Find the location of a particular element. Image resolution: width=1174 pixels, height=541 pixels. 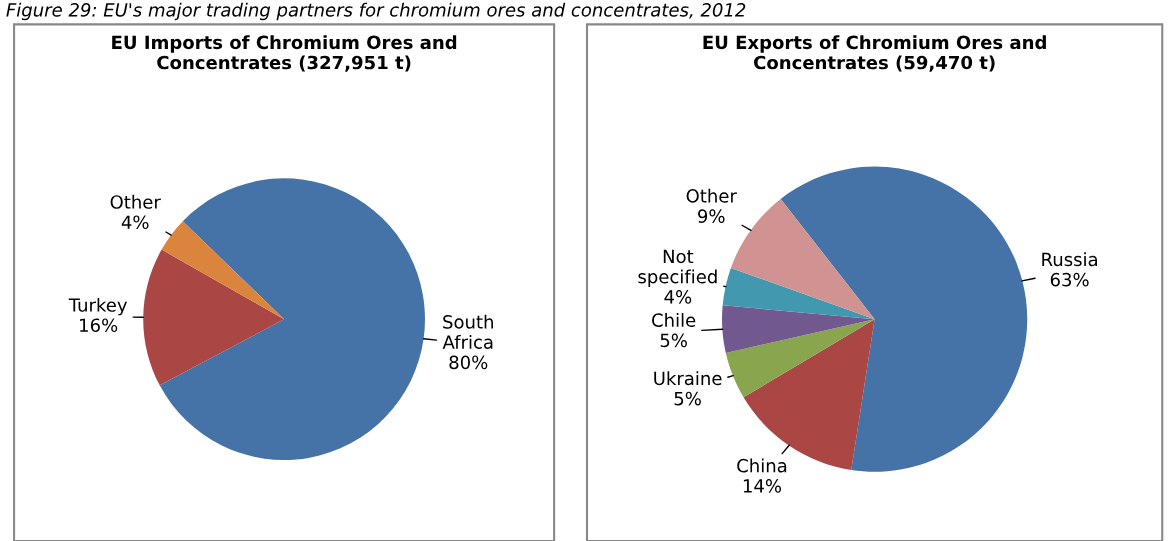

slice-label: South Africa is located at coordinates (467, 331).